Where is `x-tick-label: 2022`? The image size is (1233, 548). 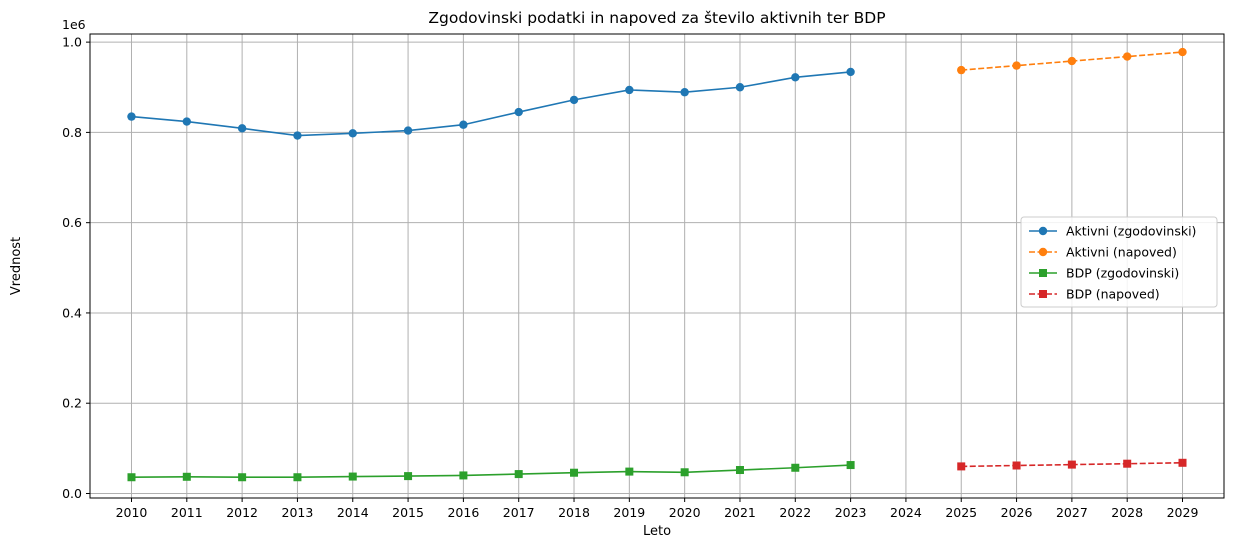 x-tick-label: 2022 is located at coordinates (795, 512).